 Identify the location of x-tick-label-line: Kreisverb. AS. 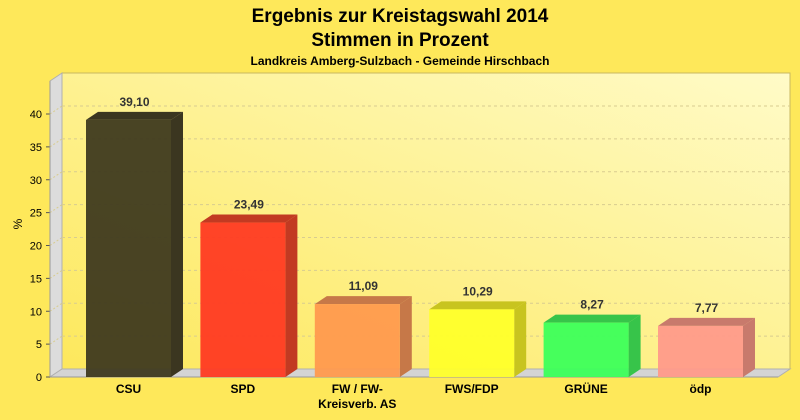
(357, 404).